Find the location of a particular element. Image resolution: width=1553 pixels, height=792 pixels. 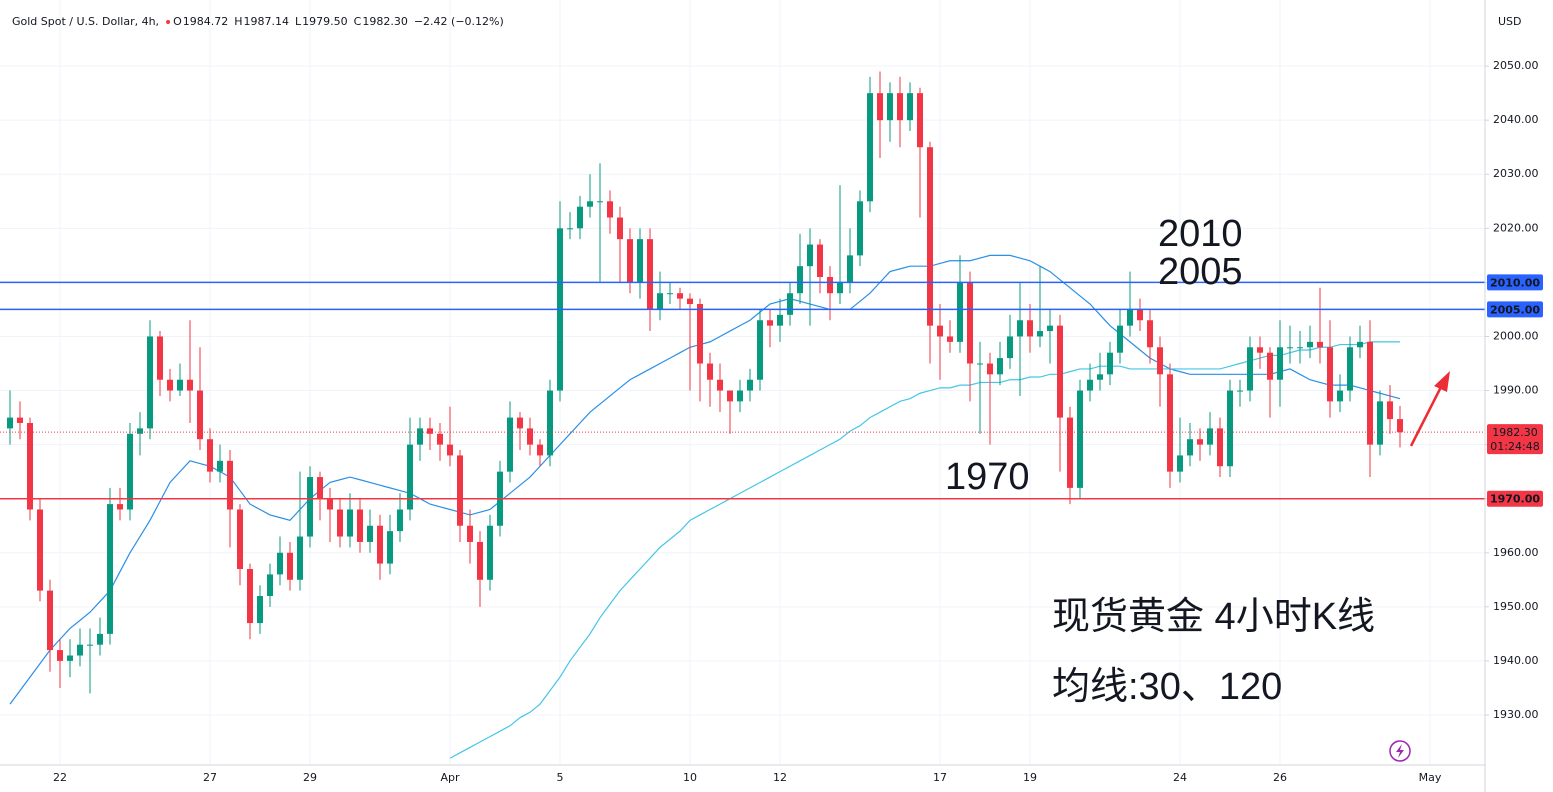

lightning-icon is located at coordinates (1400, 751).